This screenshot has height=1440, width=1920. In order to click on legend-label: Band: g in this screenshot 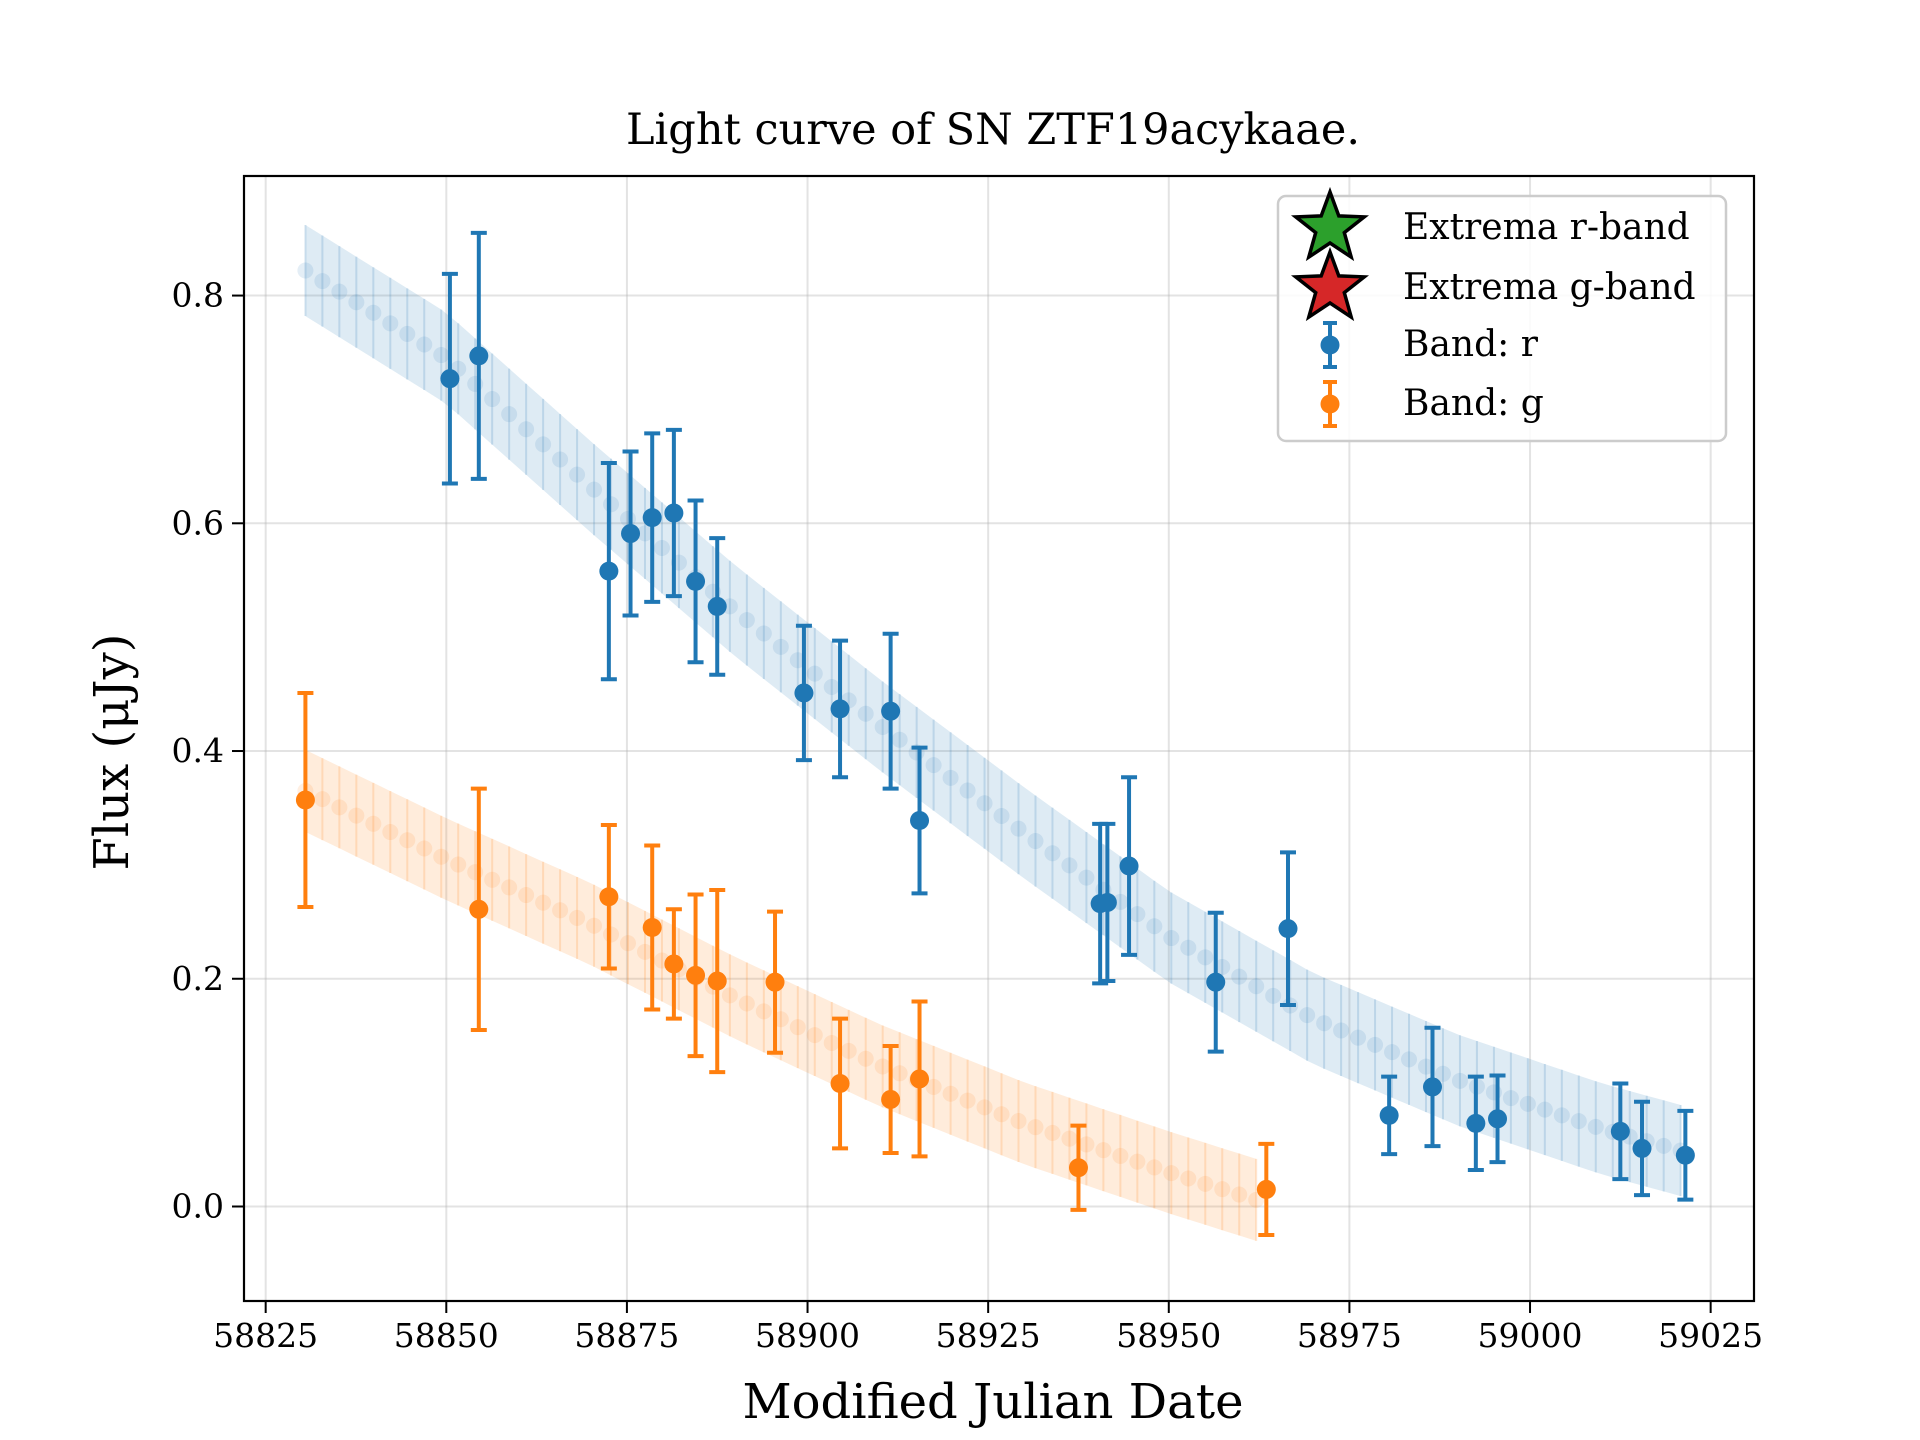, I will do `click(1473, 403)`.